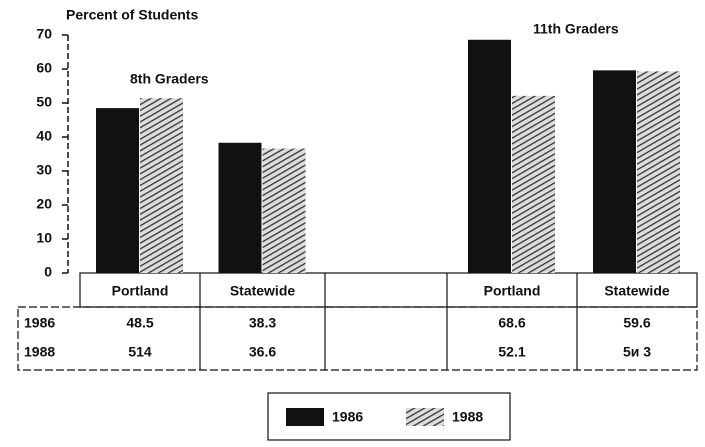  I want to click on y-tick-label: 0, so click(48, 272).